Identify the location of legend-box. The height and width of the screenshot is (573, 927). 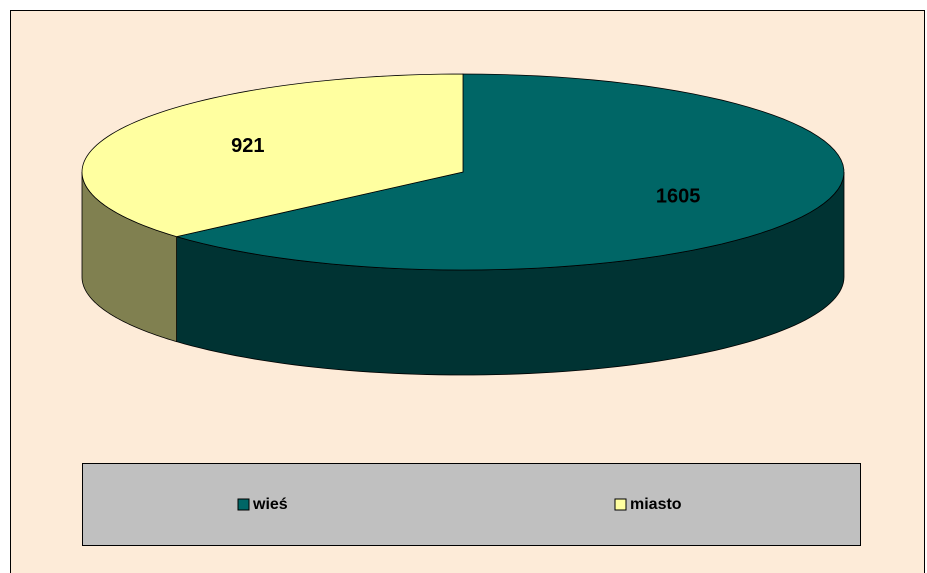
(471, 504).